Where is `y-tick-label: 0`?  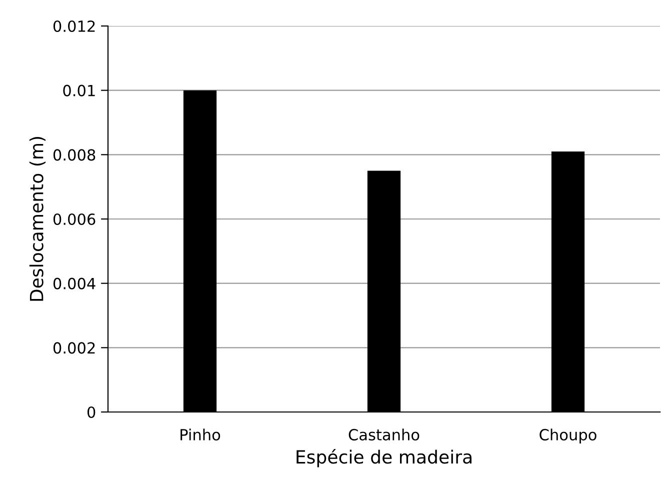
y-tick-label: 0 is located at coordinates (91, 412).